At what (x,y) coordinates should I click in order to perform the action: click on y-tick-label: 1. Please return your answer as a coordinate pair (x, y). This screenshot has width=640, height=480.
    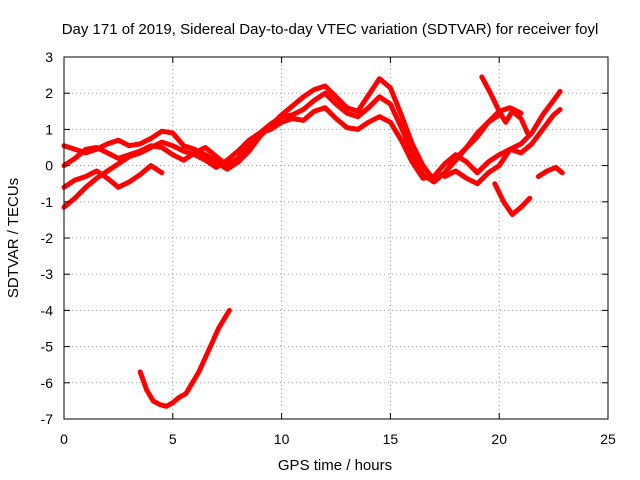
    Looking at the image, I should click on (49, 129).